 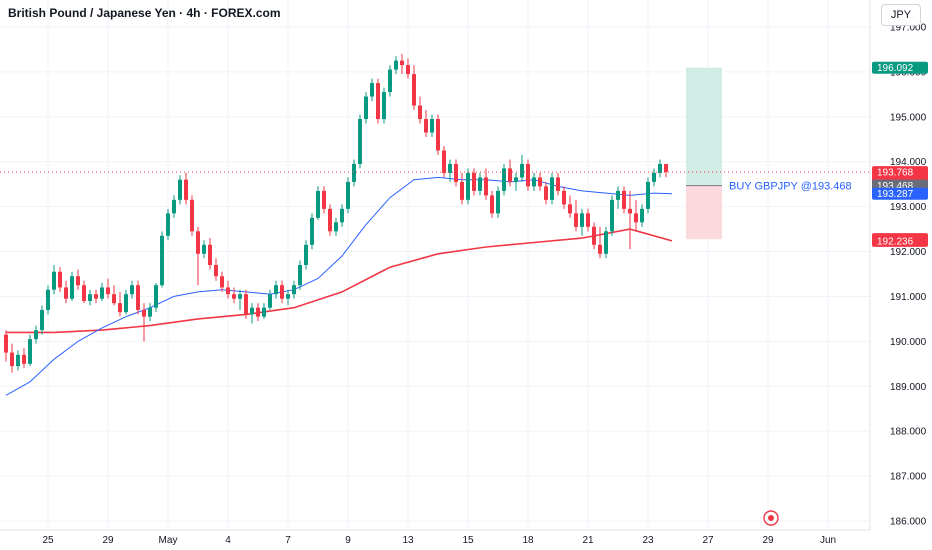 I want to click on time-tick-label: 18, so click(x=528, y=540).